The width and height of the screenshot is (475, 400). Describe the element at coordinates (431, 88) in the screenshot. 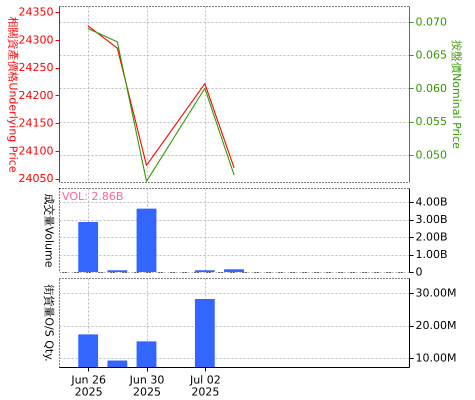

I see `y2-tick-label: 0.060` at that location.